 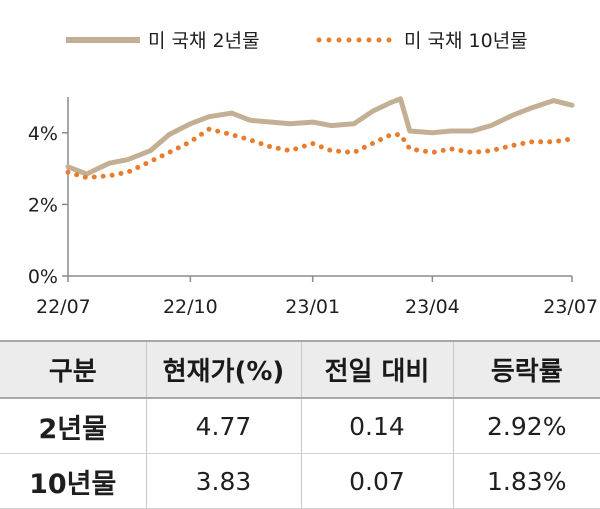 I want to click on table-row: 10년물 3.83 0.07 1.83%, so click(x=300, y=481).